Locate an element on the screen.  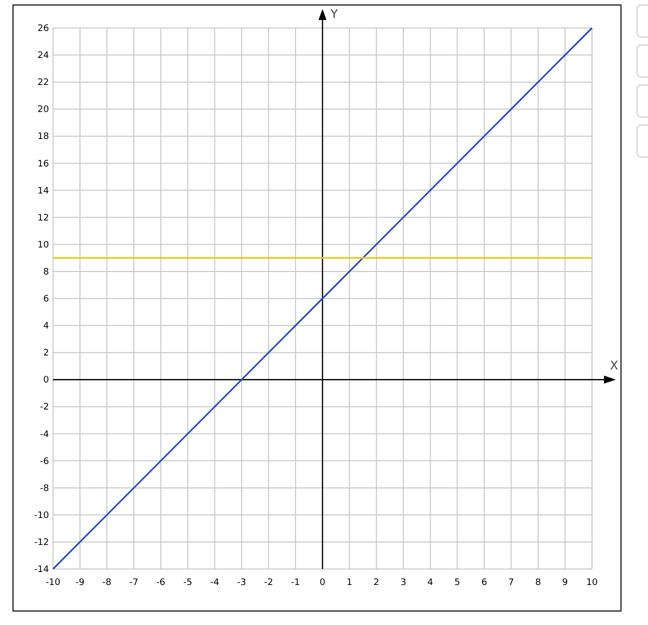
y-tick-label: 0 is located at coordinates (46, 381).